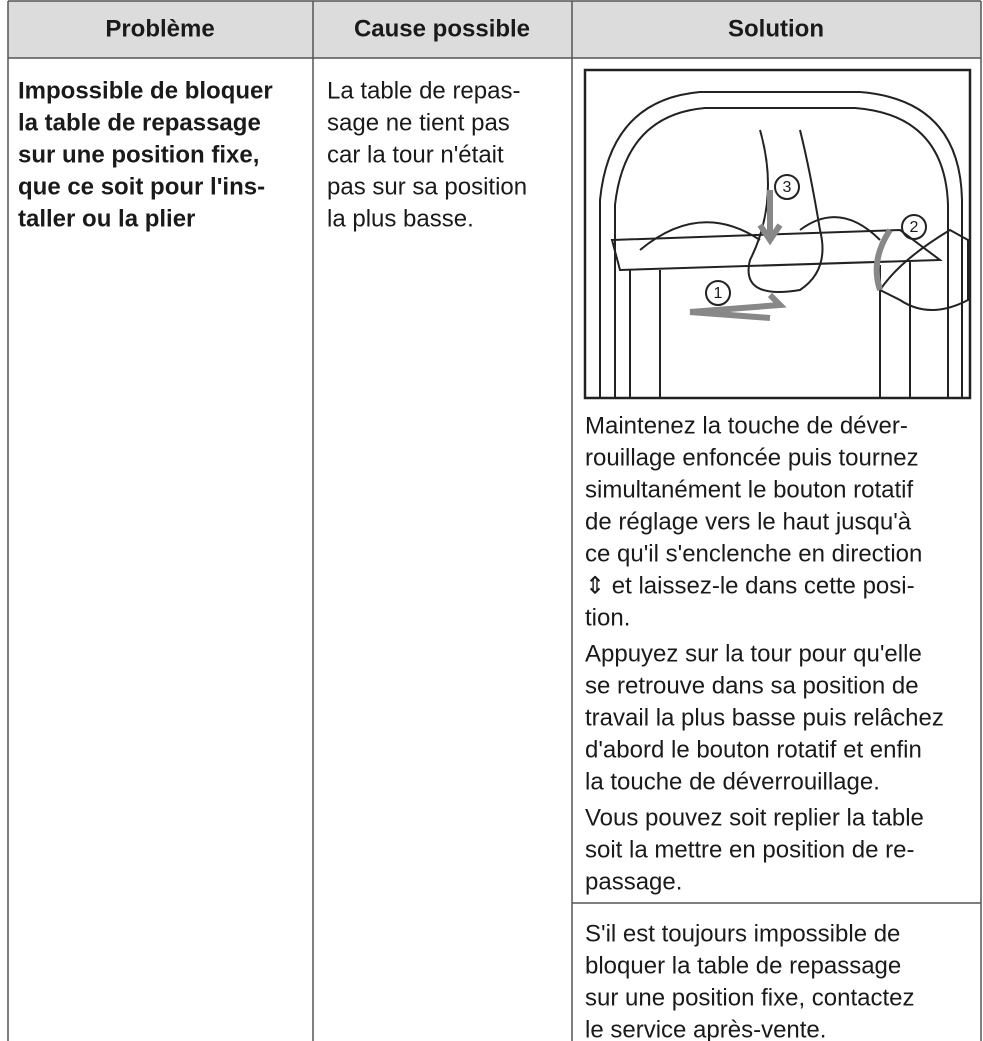 Image resolution: width=983 pixels, height=1041 pixels. What do you see at coordinates (752, 457) in the screenshot?
I see `solution-line: rouillage enfoncée puis tournez` at bounding box center [752, 457].